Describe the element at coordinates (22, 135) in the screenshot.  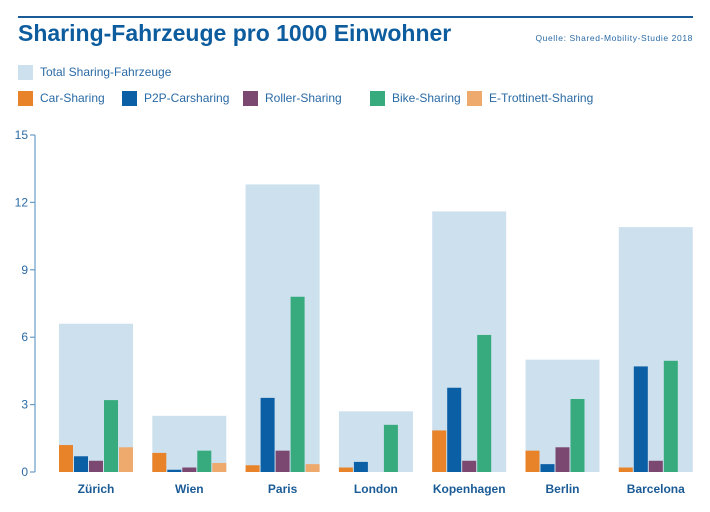
I see `y-tick-label: 15` at that location.